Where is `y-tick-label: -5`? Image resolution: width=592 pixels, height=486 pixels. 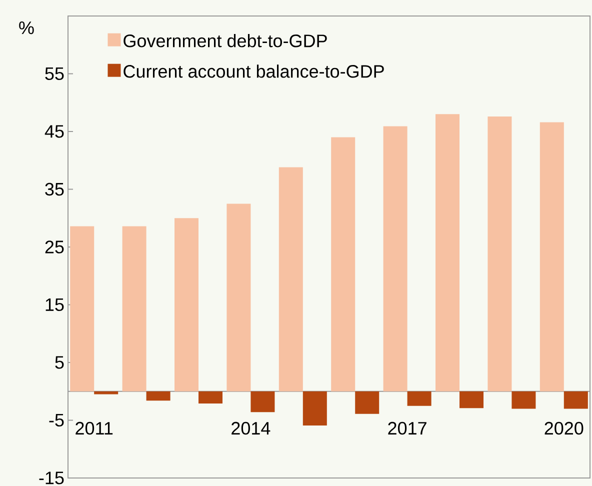
y-tick-label: -5 is located at coordinates (56, 420).